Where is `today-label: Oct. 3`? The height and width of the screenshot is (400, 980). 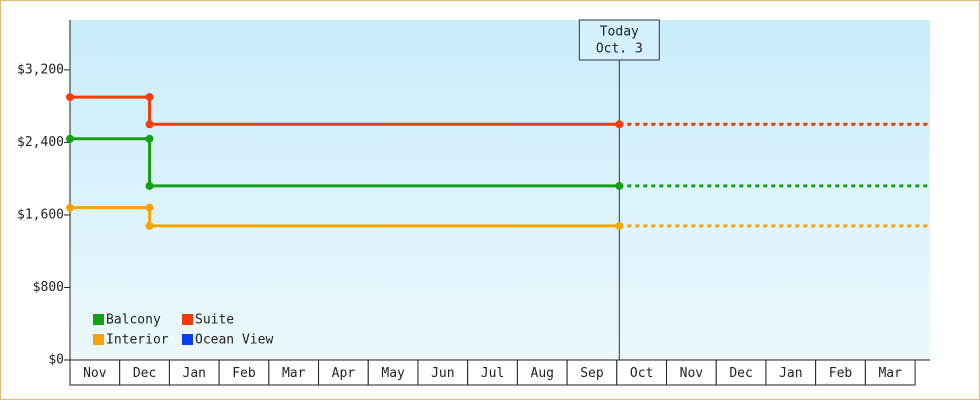
today-label: Oct. 3 is located at coordinates (619, 49).